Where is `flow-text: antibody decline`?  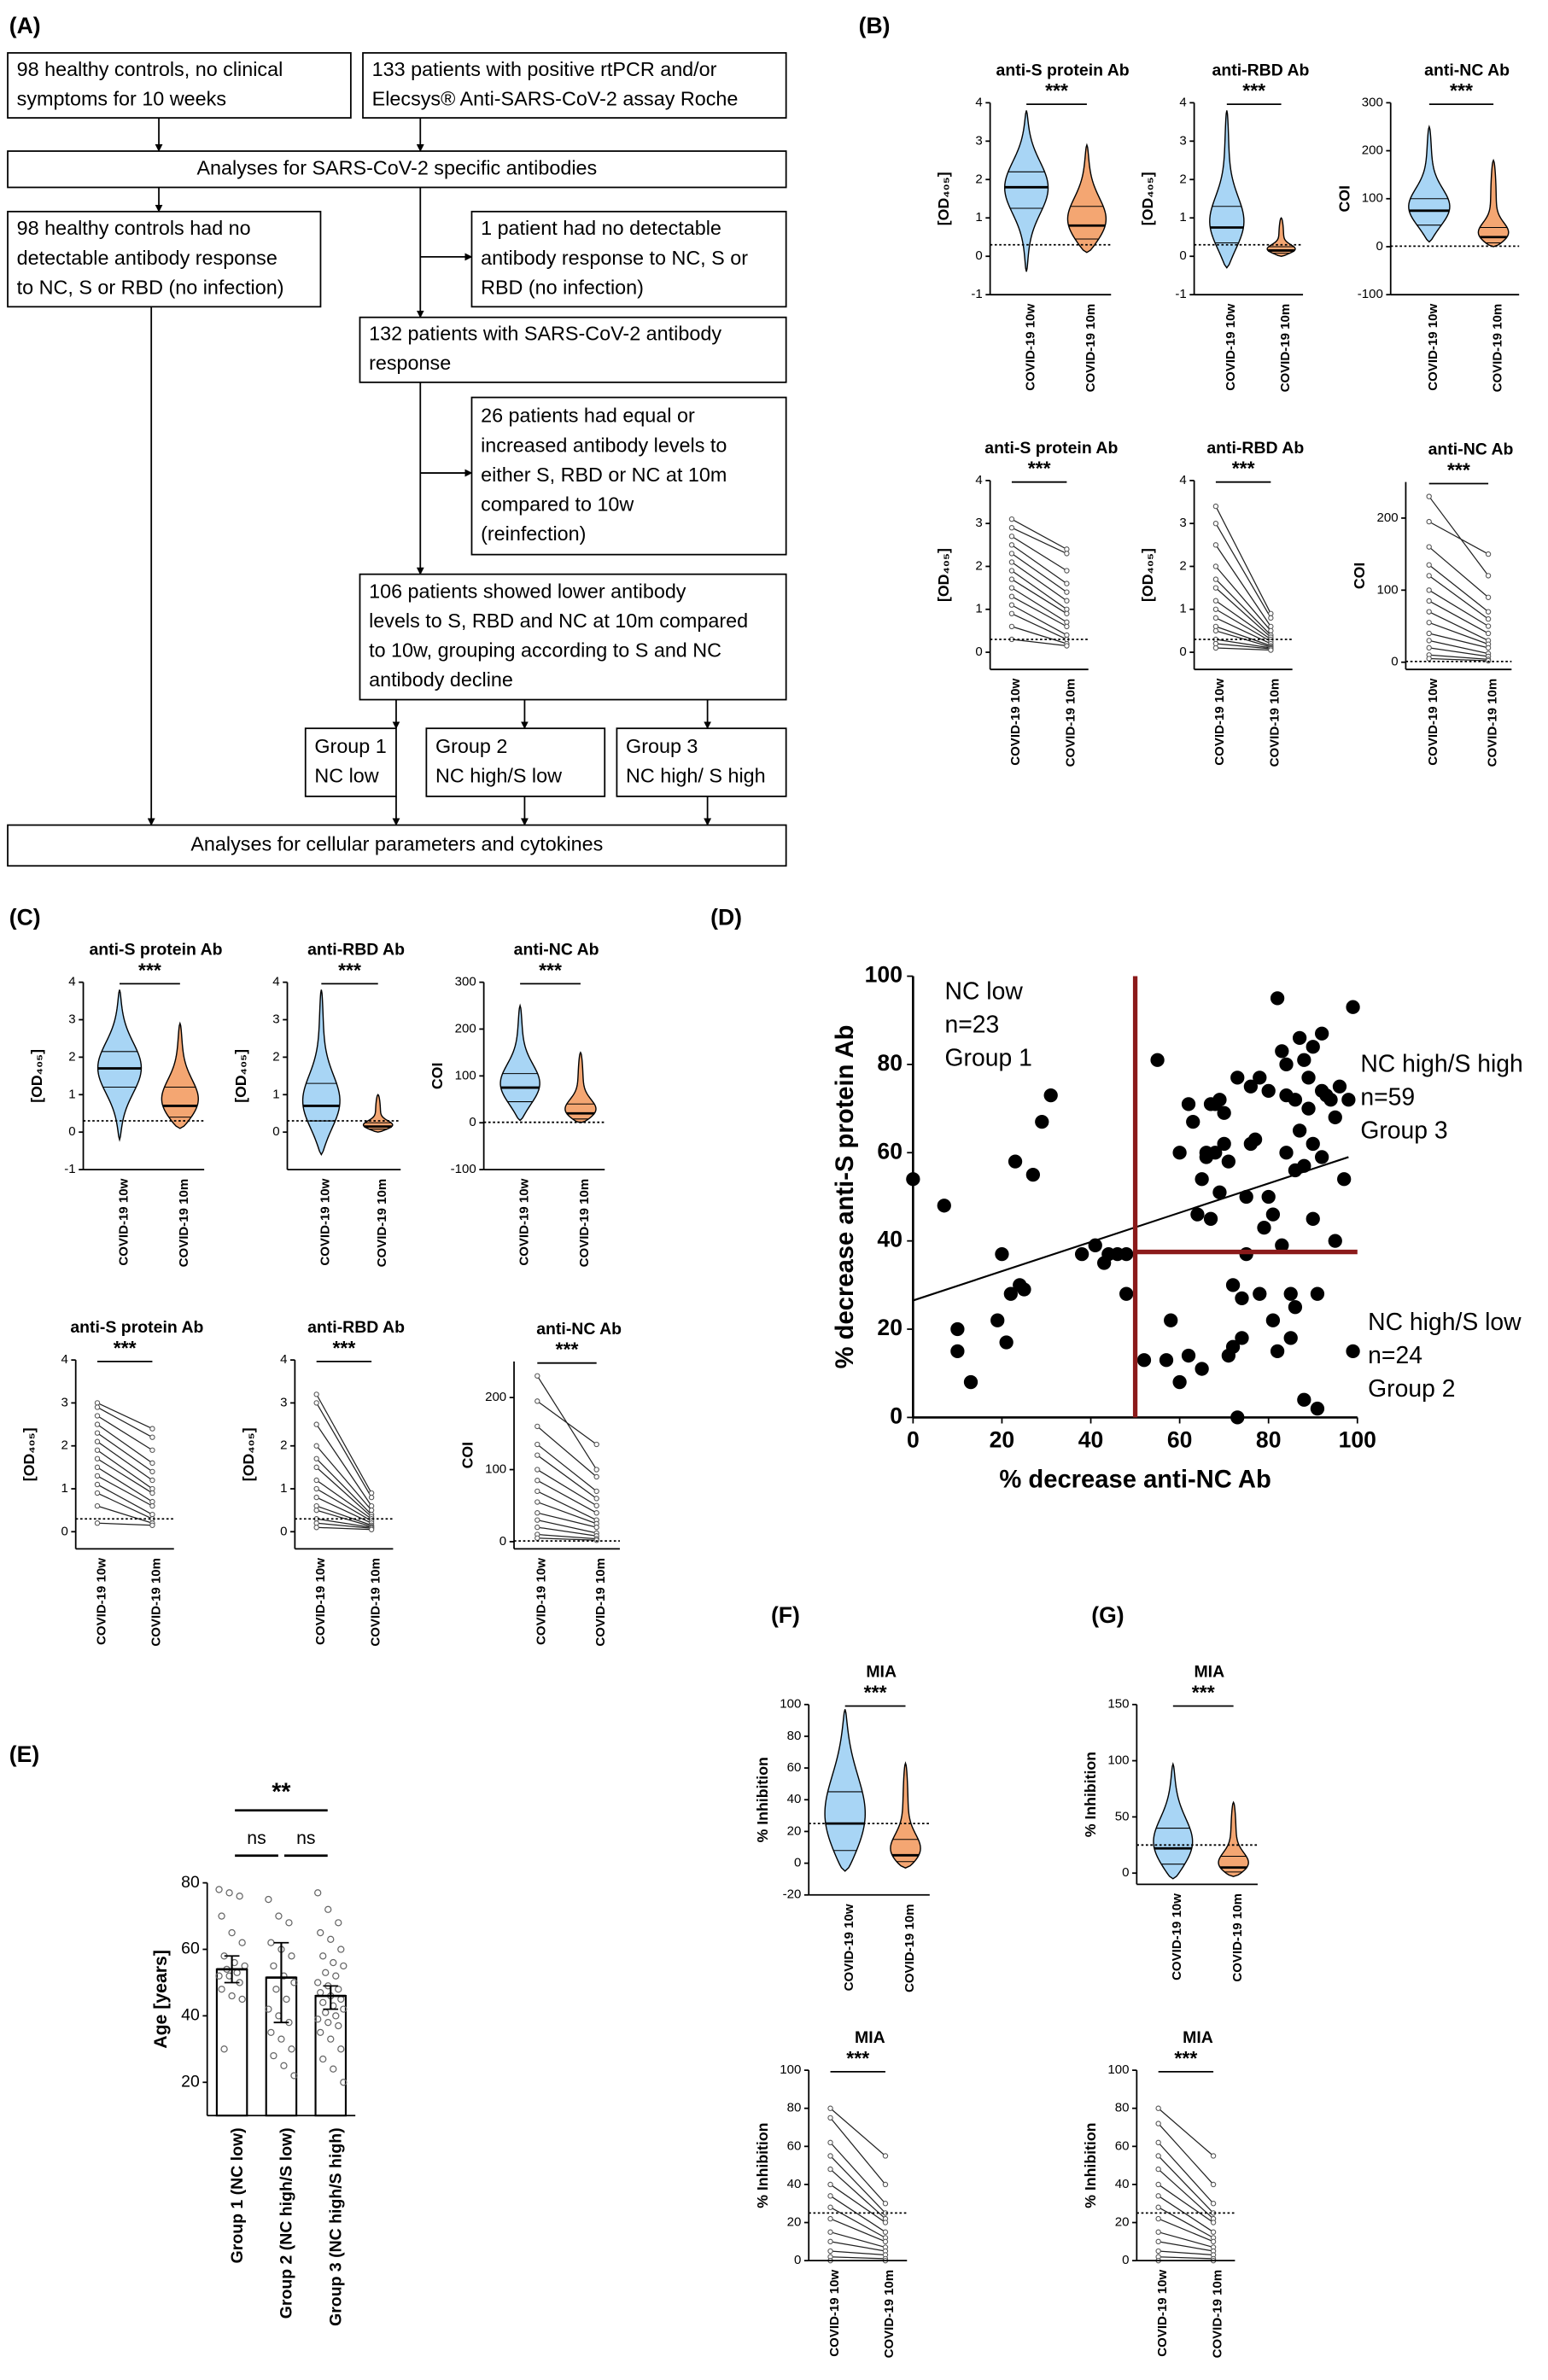
flow-text: antibody decline is located at coordinates (441, 680).